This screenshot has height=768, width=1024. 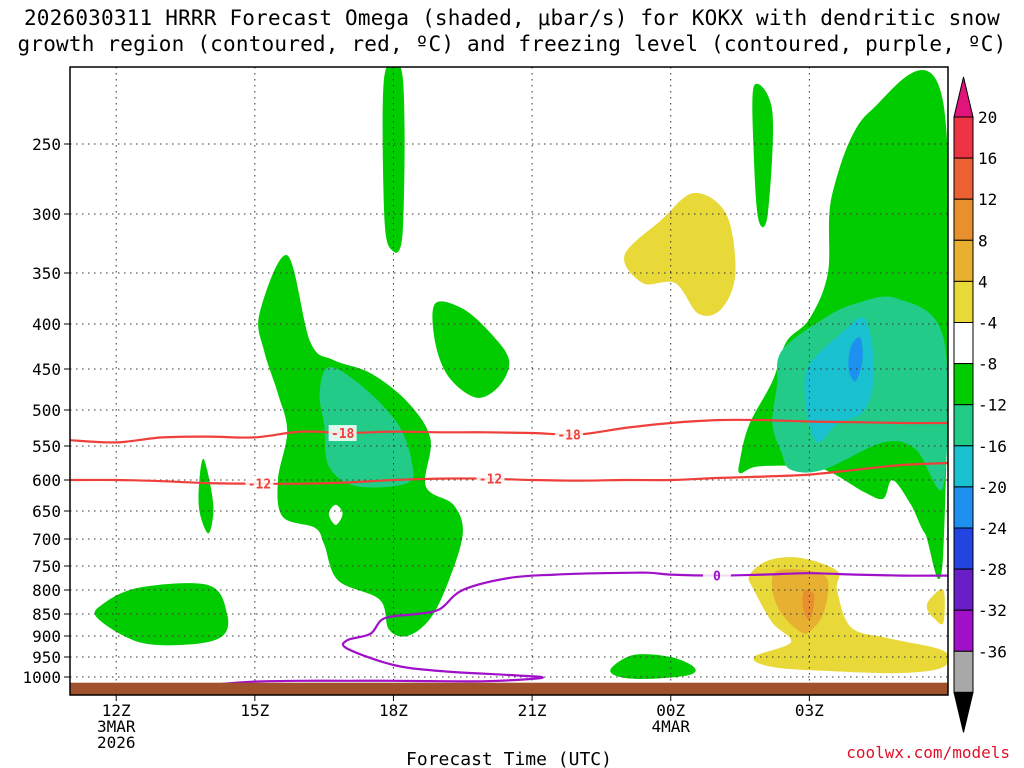 What do you see at coordinates (46, 657) in the screenshot?
I see `y-tick-label: 950` at bounding box center [46, 657].